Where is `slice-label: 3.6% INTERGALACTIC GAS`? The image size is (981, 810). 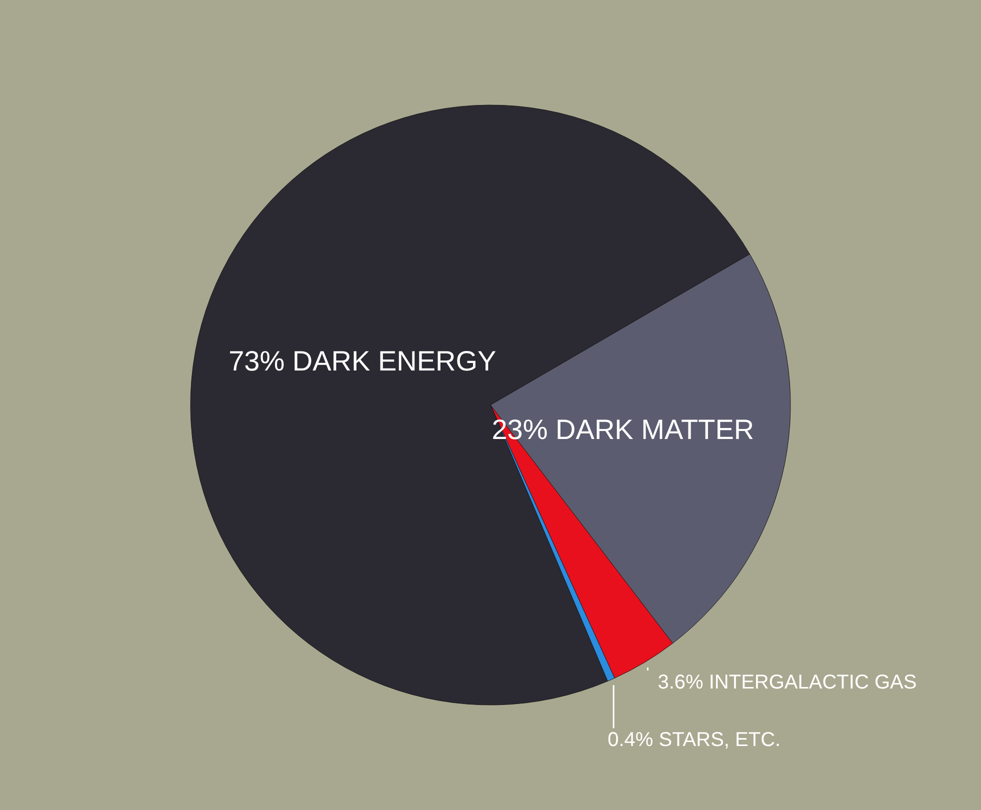 slice-label: 3.6% INTERGALACTIC GAS is located at coordinates (787, 683).